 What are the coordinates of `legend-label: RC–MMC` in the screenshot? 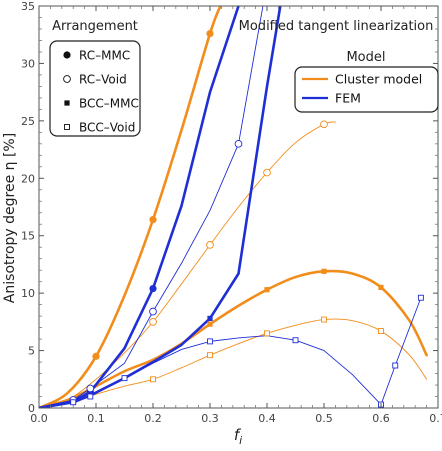 It's located at (104, 56).